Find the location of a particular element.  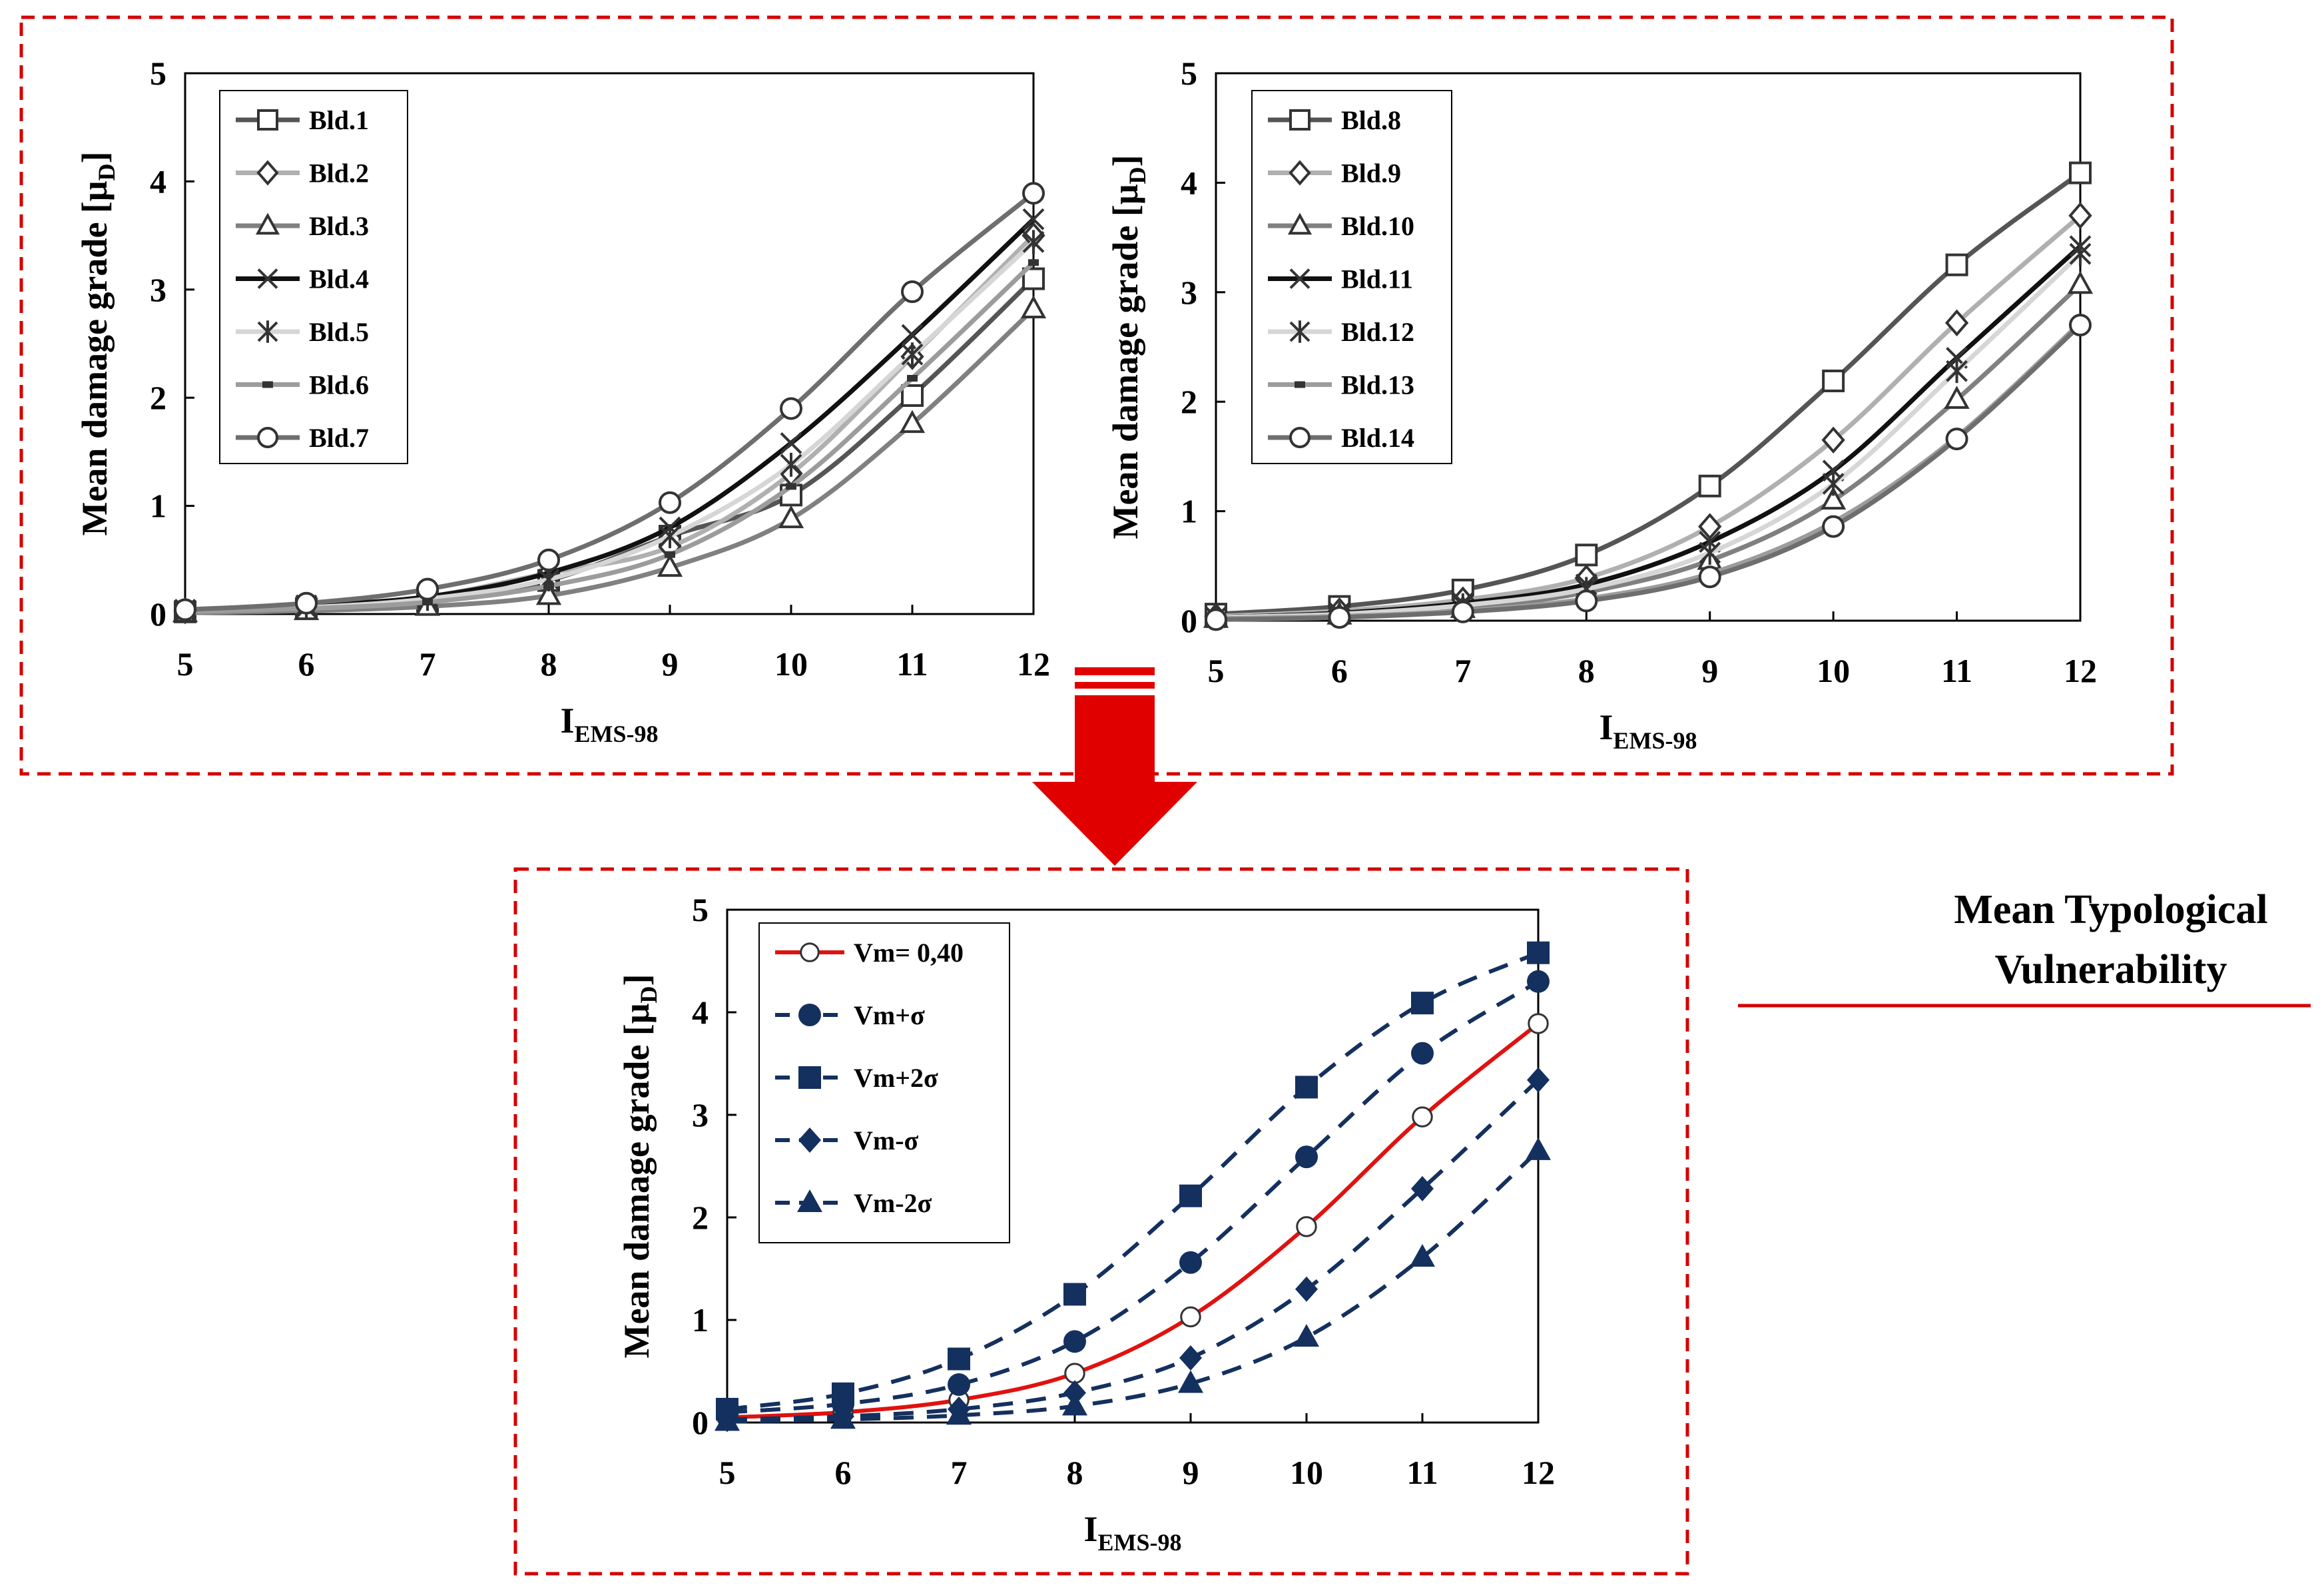

legend-label: Bld.14 is located at coordinates (1377, 438).